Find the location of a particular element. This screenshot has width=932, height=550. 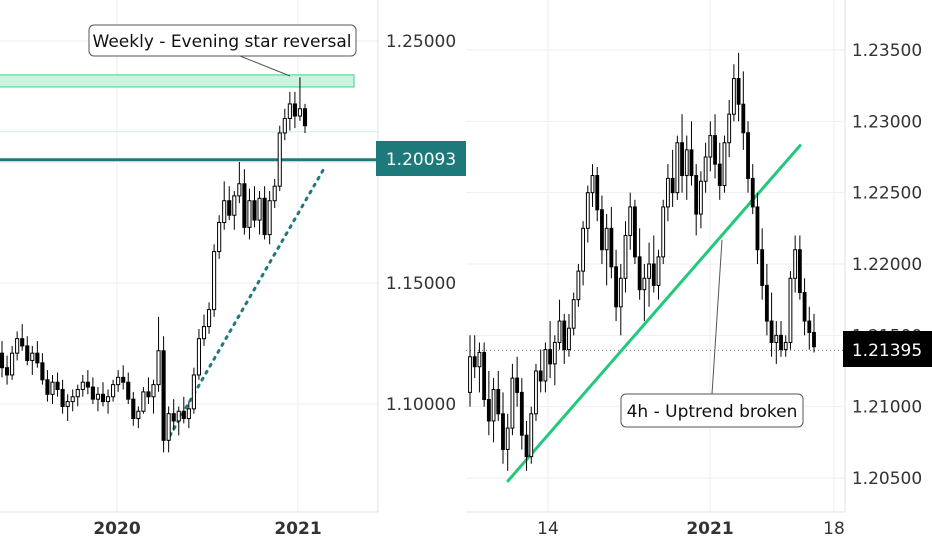

weekly-price-badge: 1.20093 is located at coordinates (421, 158).